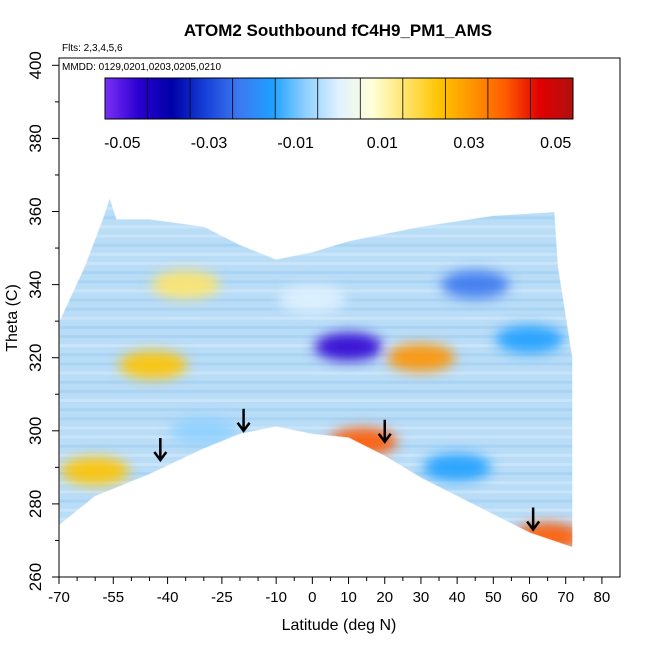 Image resolution: width=650 pixels, height=650 pixels. I want to click on x-tick-label: -55, so click(113, 597).